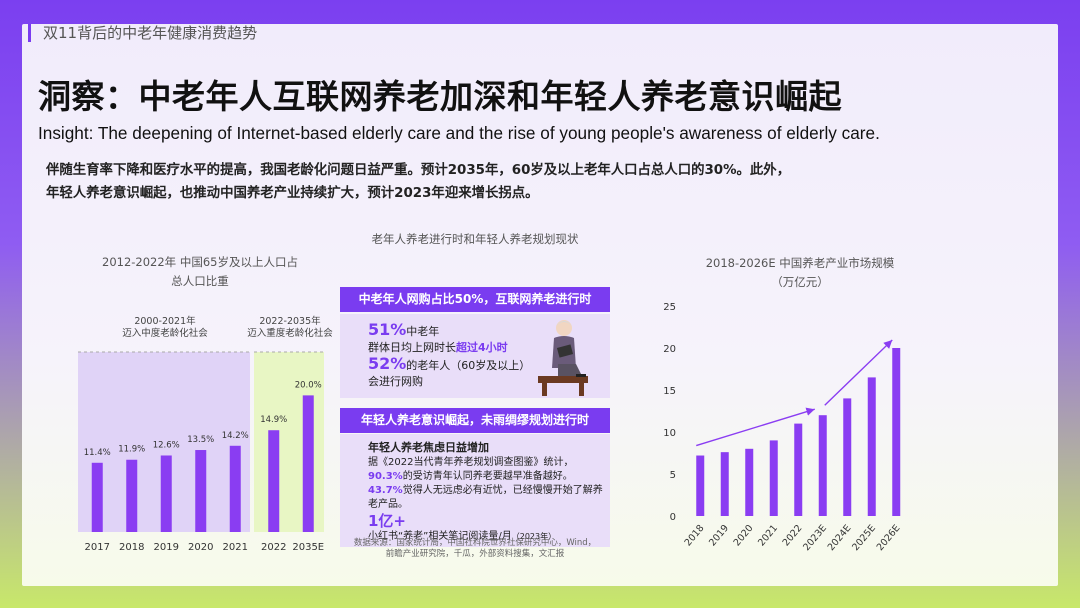  I want to click on big-text: 小红书“养老”相关笔记阅读量/月, so click(440, 536).